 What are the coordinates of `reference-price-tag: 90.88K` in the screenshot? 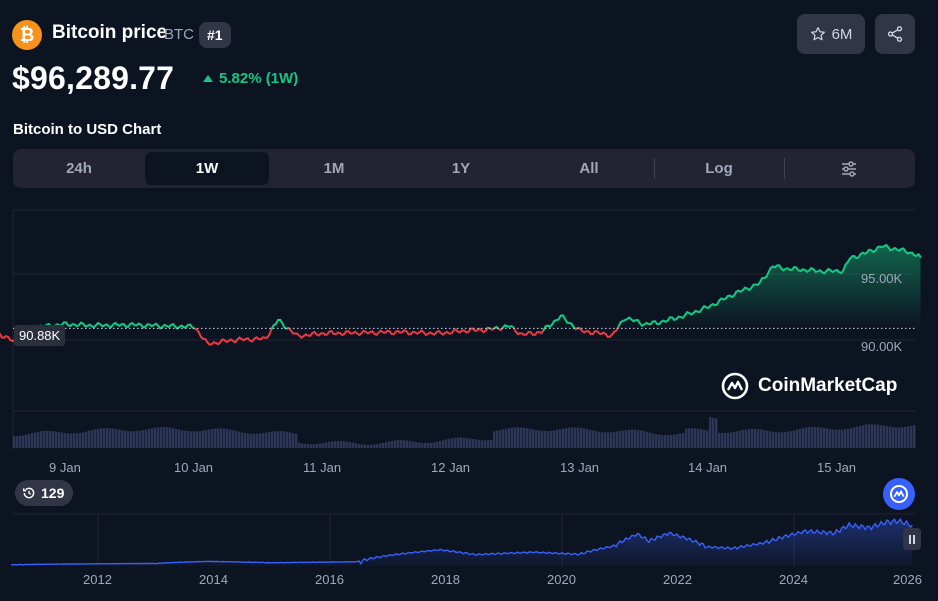 It's located at (40, 335).